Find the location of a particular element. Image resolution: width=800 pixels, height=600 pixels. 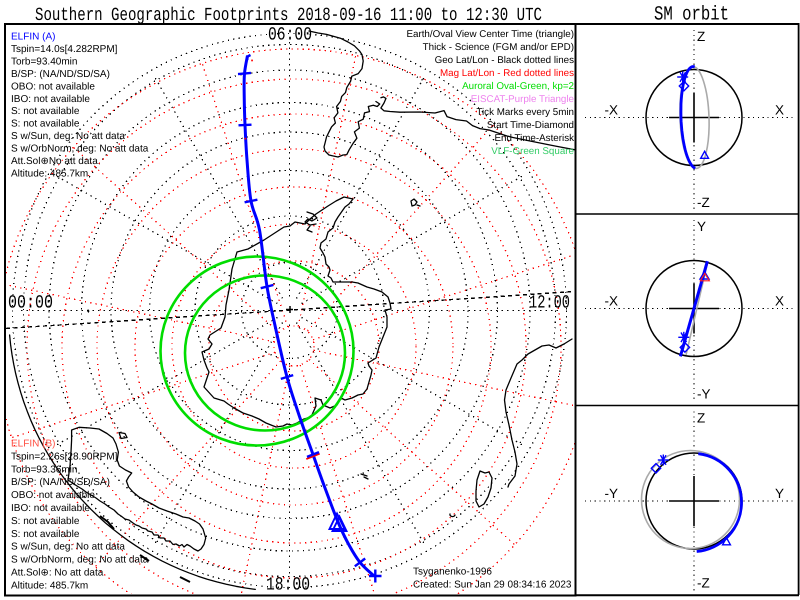

svg-text: EISCAT-Purple Triangle is located at coordinates (523, 99).